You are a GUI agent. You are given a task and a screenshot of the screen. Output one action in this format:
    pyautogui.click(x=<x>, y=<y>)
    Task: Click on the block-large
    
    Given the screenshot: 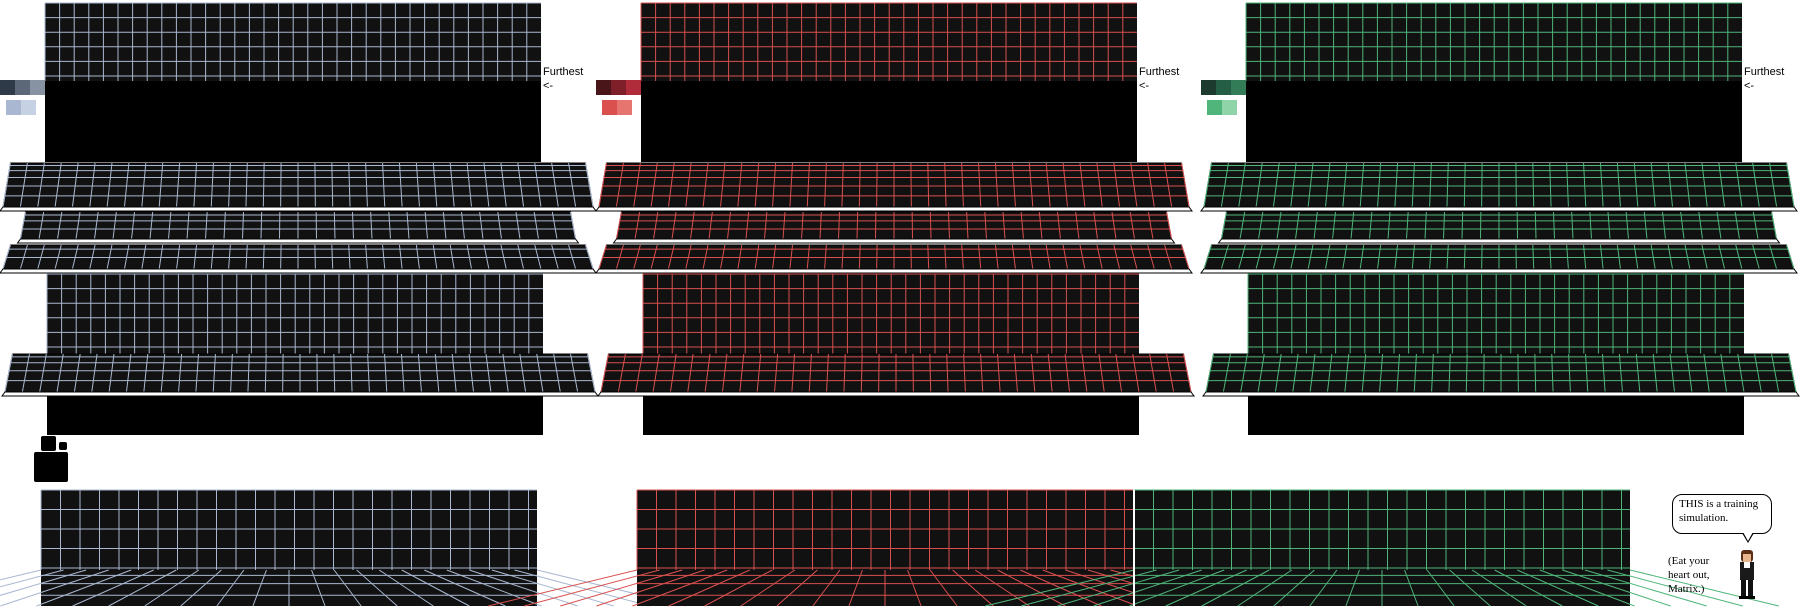 What is the action you would take?
    pyautogui.click(x=51, y=467)
    